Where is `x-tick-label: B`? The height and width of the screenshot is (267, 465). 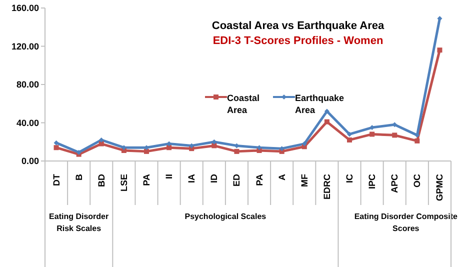 x-tick-label: B is located at coordinates (79, 177).